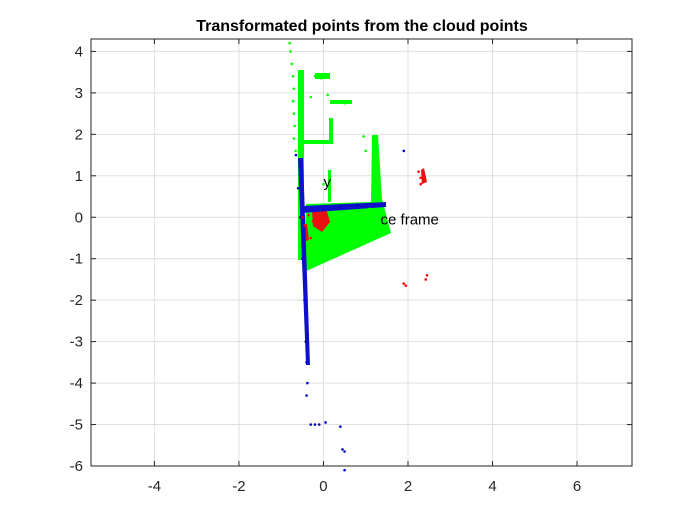  Describe the element at coordinates (76, 300) in the screenshot. I see `y-tick-label: -2` at that location.